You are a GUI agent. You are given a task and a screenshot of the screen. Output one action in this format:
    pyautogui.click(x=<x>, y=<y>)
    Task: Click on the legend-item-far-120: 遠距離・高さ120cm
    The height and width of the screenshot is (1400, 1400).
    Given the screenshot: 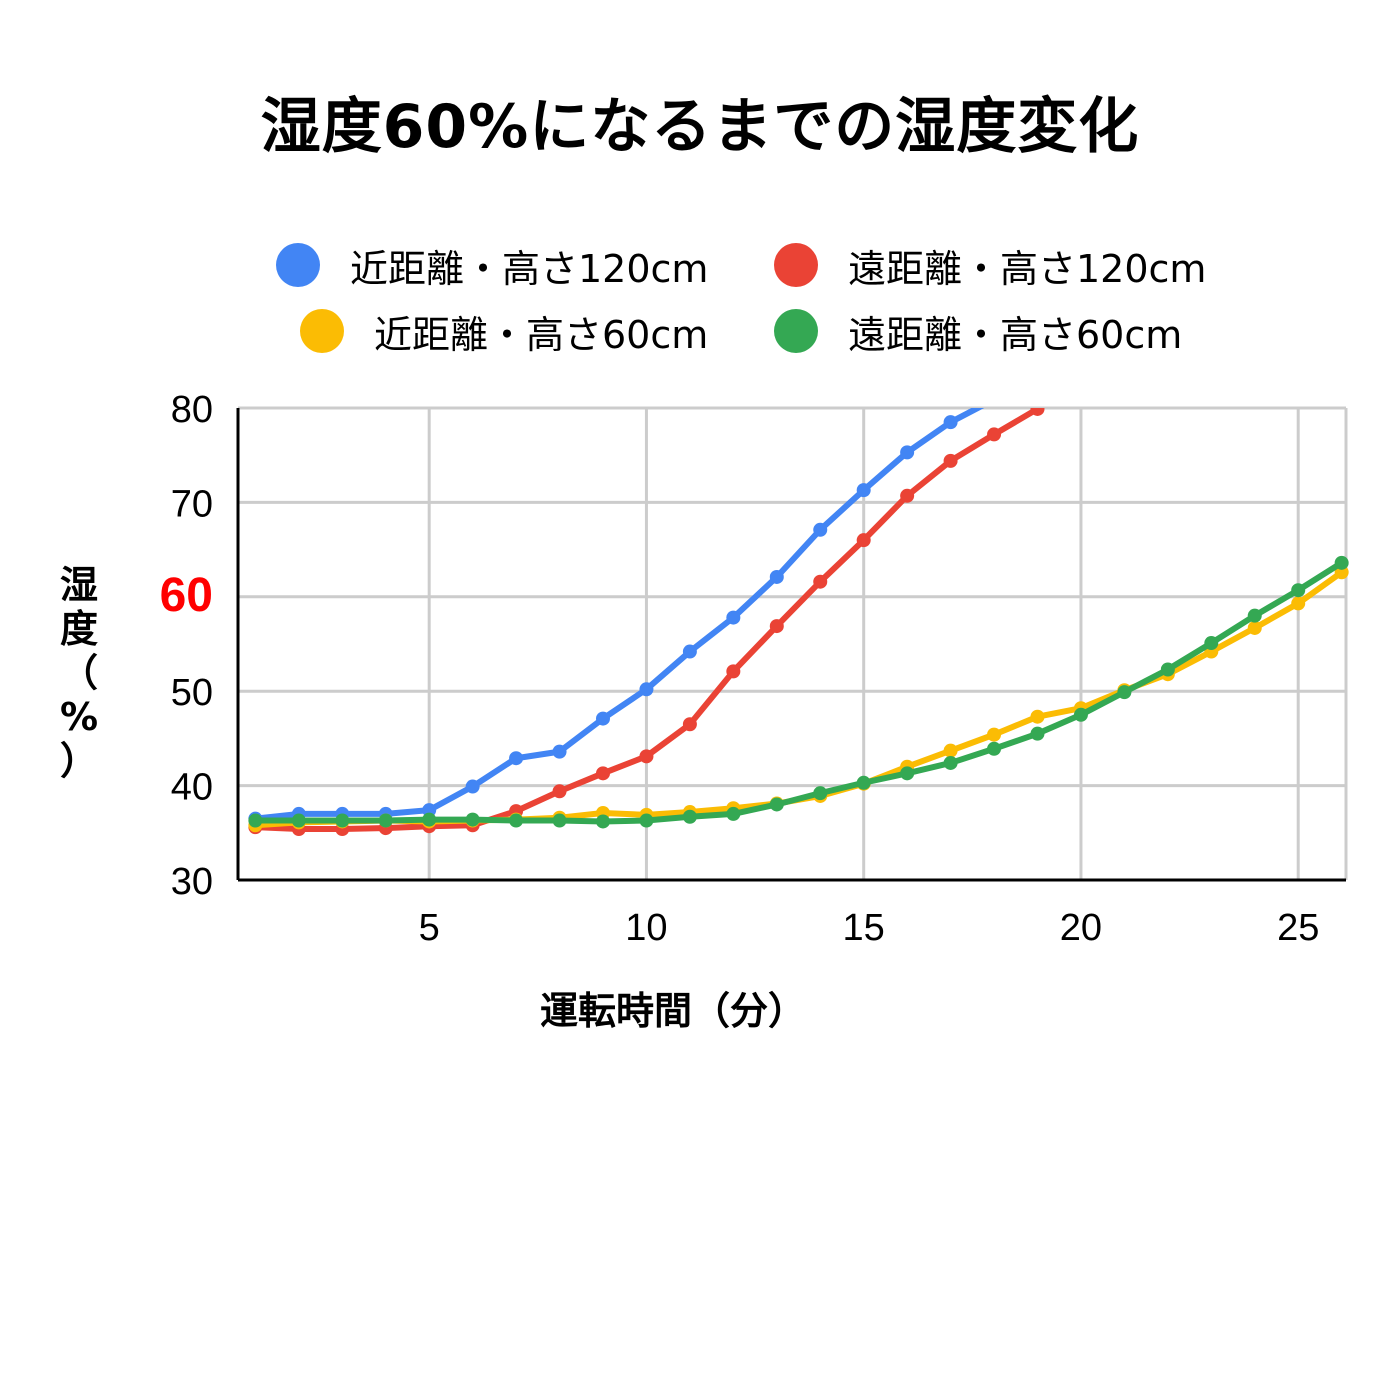 What is the action you would take?
    pyautogui.click(x=990, y=265)
    